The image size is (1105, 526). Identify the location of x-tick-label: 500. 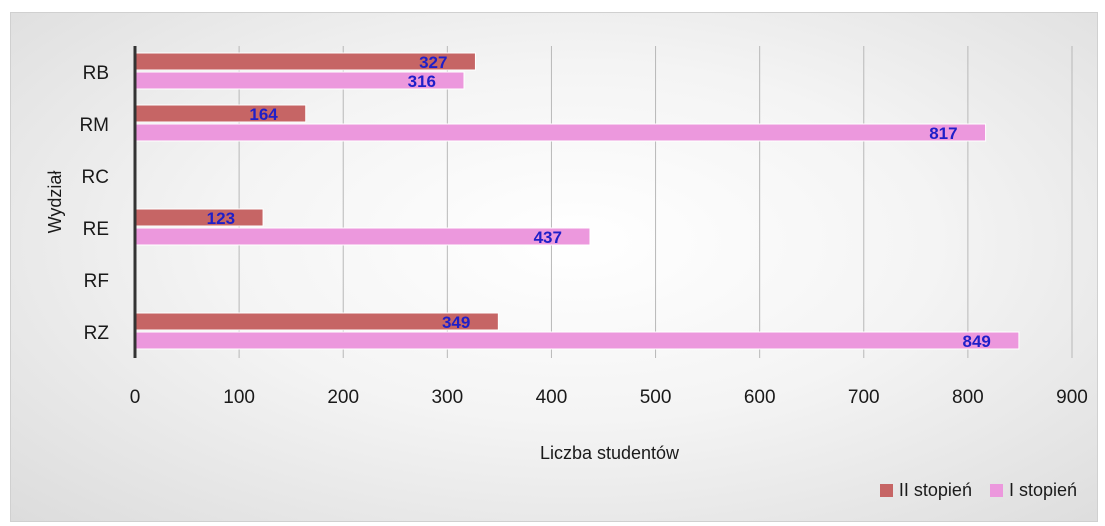
(656, 397).